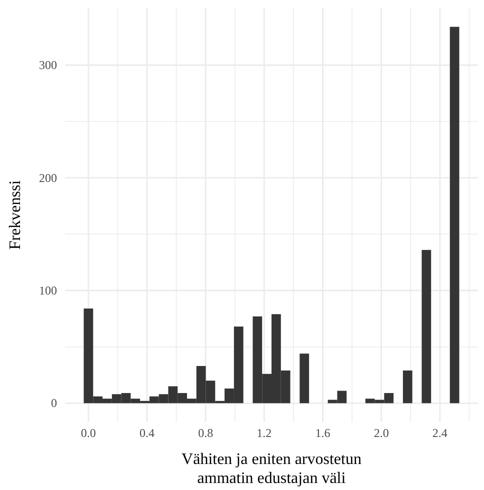  I want to click on y-tick-label: 0, so click(54, 403).